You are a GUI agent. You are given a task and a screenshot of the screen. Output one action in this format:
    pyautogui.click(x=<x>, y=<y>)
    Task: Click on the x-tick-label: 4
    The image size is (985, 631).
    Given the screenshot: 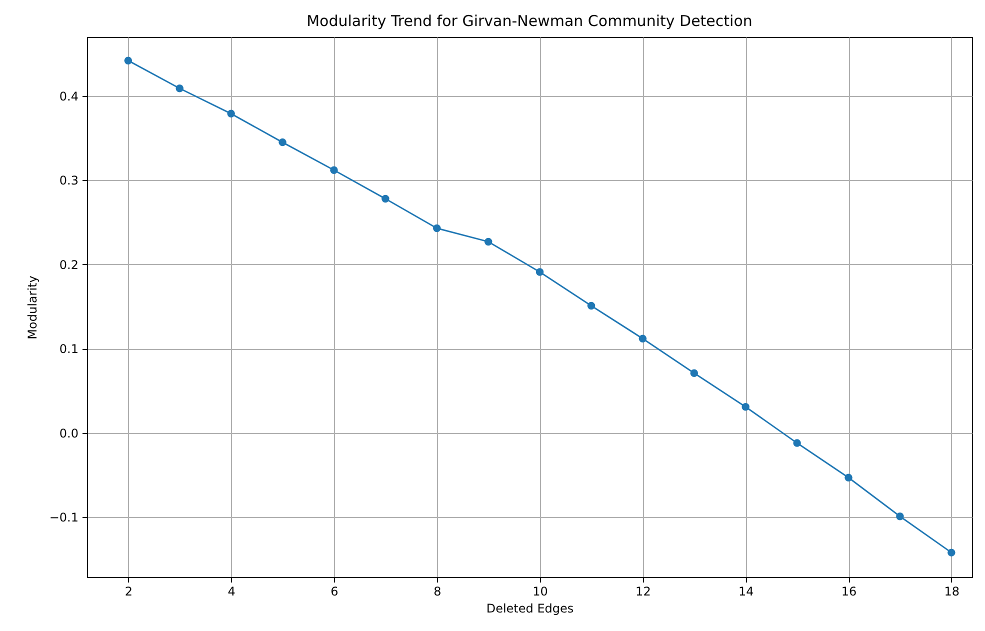 What is the action you would take?
    pyautogui.click(x=232, y=591)
    